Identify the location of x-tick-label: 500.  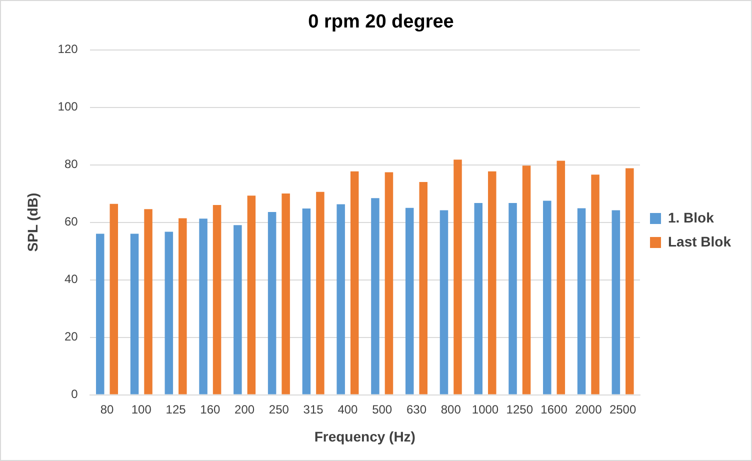
(382, 409).